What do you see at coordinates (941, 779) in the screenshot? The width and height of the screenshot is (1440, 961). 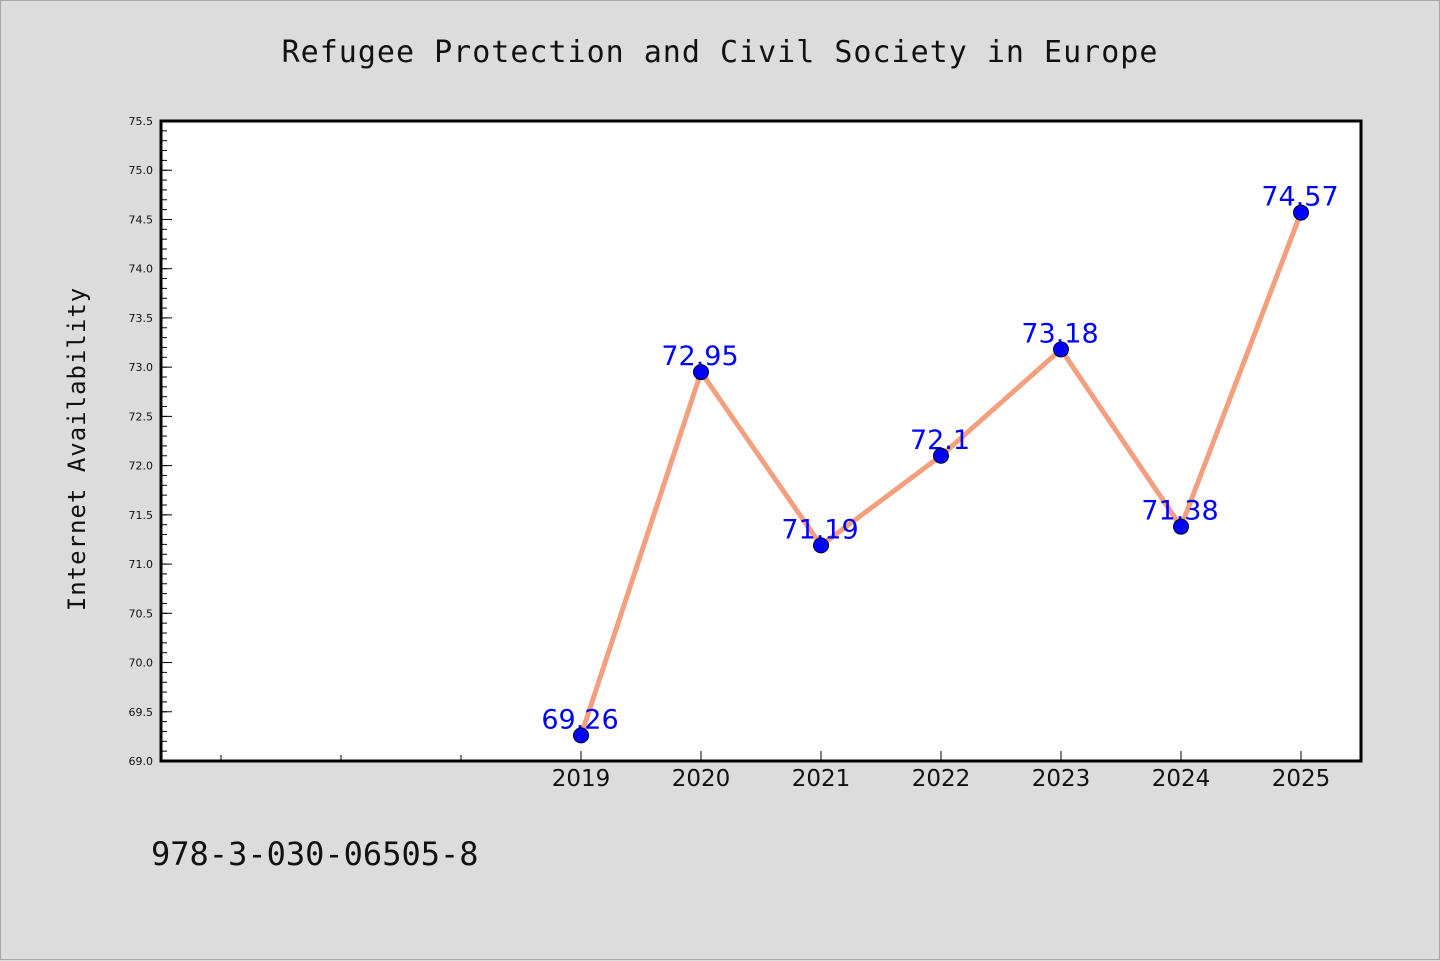 I see `x-tick-label: 2022` at bounding box center [941, 779].